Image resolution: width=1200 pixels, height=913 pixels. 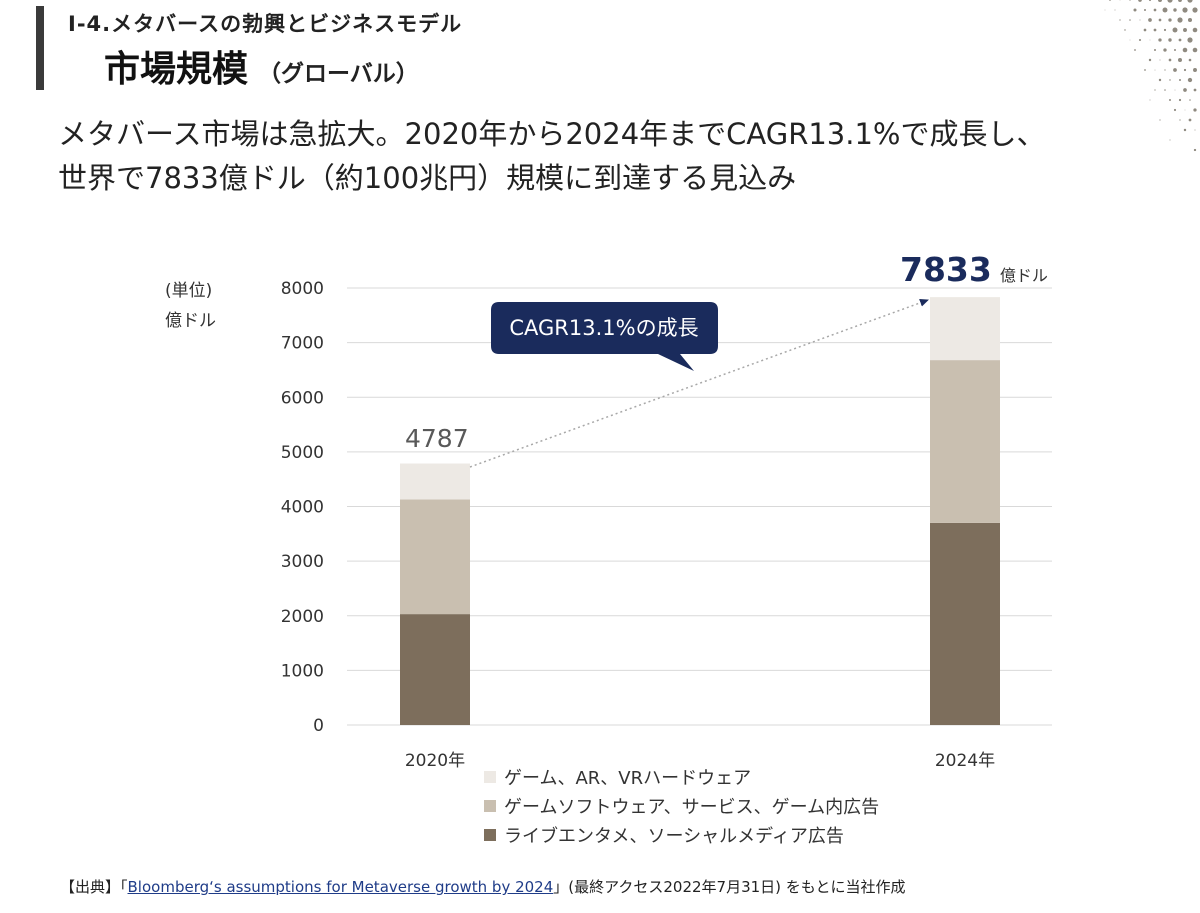 I want to click on y-tick-label: 2000, so click(x=302, y=617).